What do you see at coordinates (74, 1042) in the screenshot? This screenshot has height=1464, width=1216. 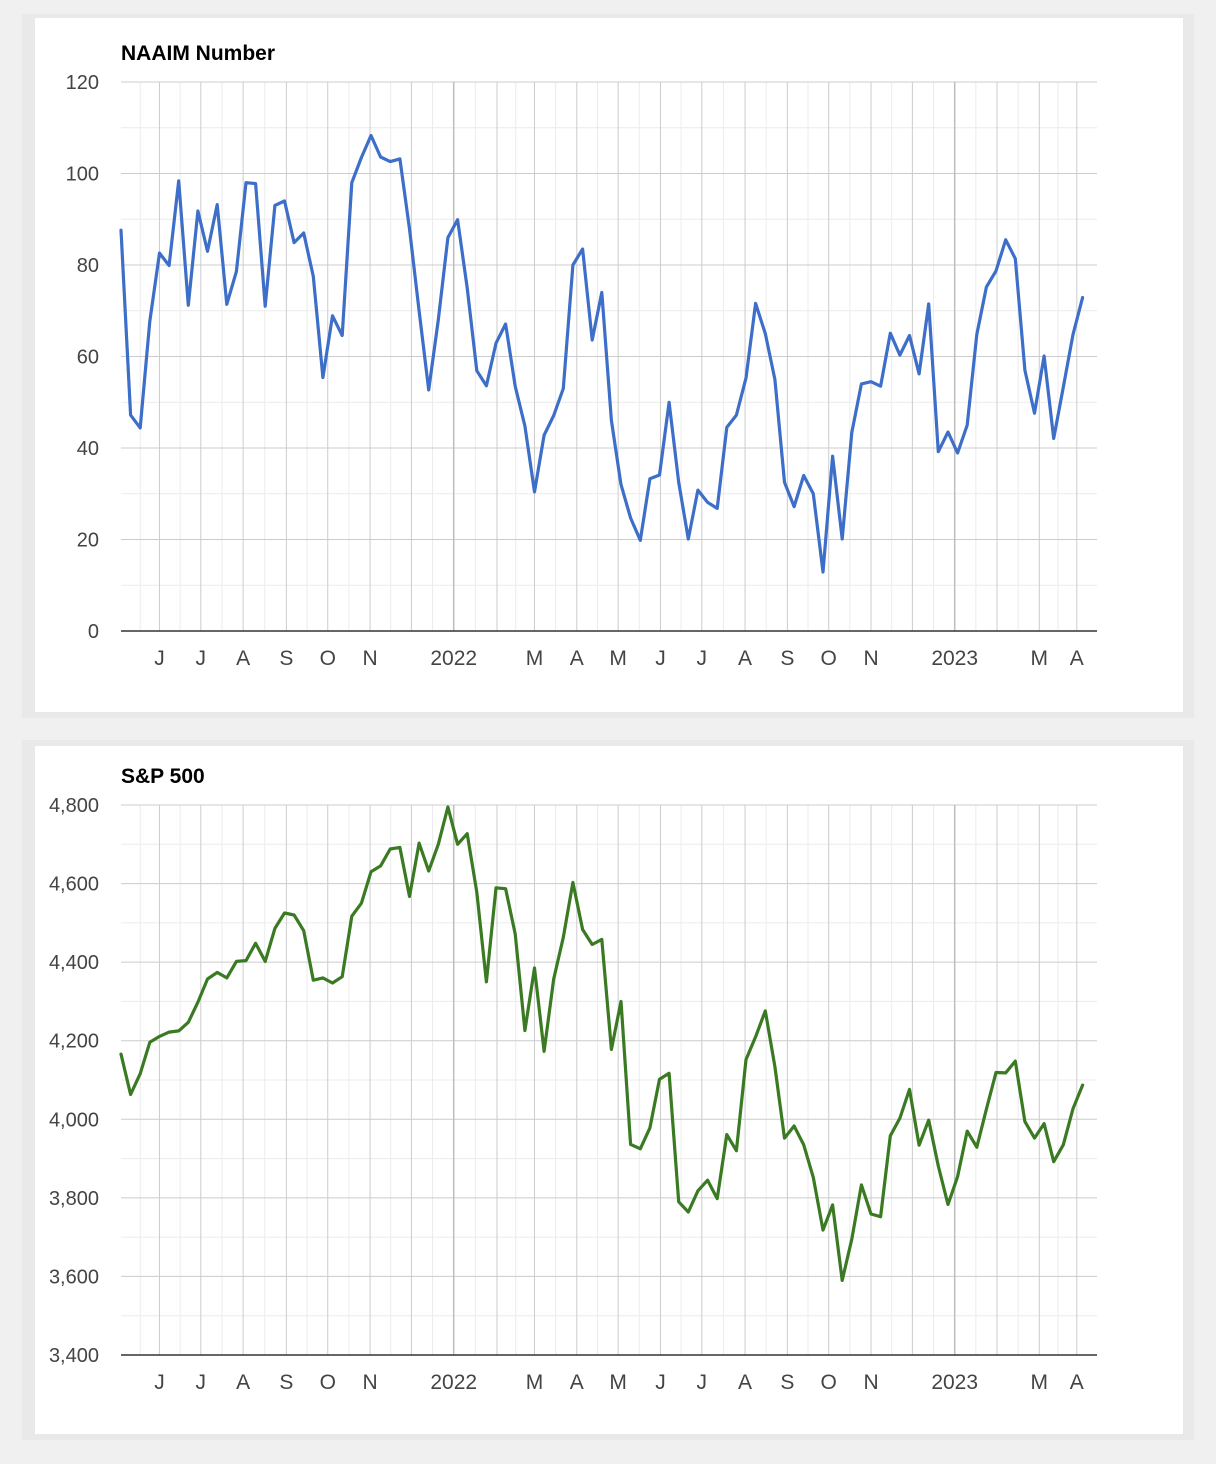 I see `sp500-y-tick-label: 4,200` at bounding box center [74, 1042].